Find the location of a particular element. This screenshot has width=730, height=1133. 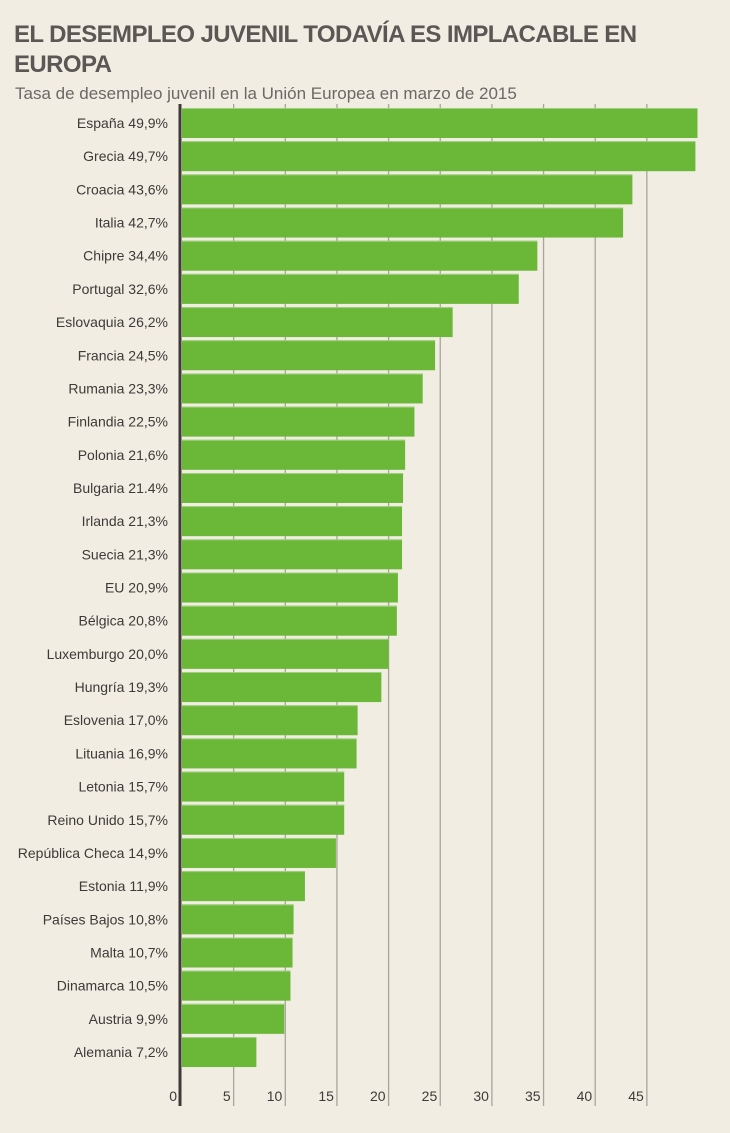

category-label: Francia 24,5% is located at coordinates (123, 355).